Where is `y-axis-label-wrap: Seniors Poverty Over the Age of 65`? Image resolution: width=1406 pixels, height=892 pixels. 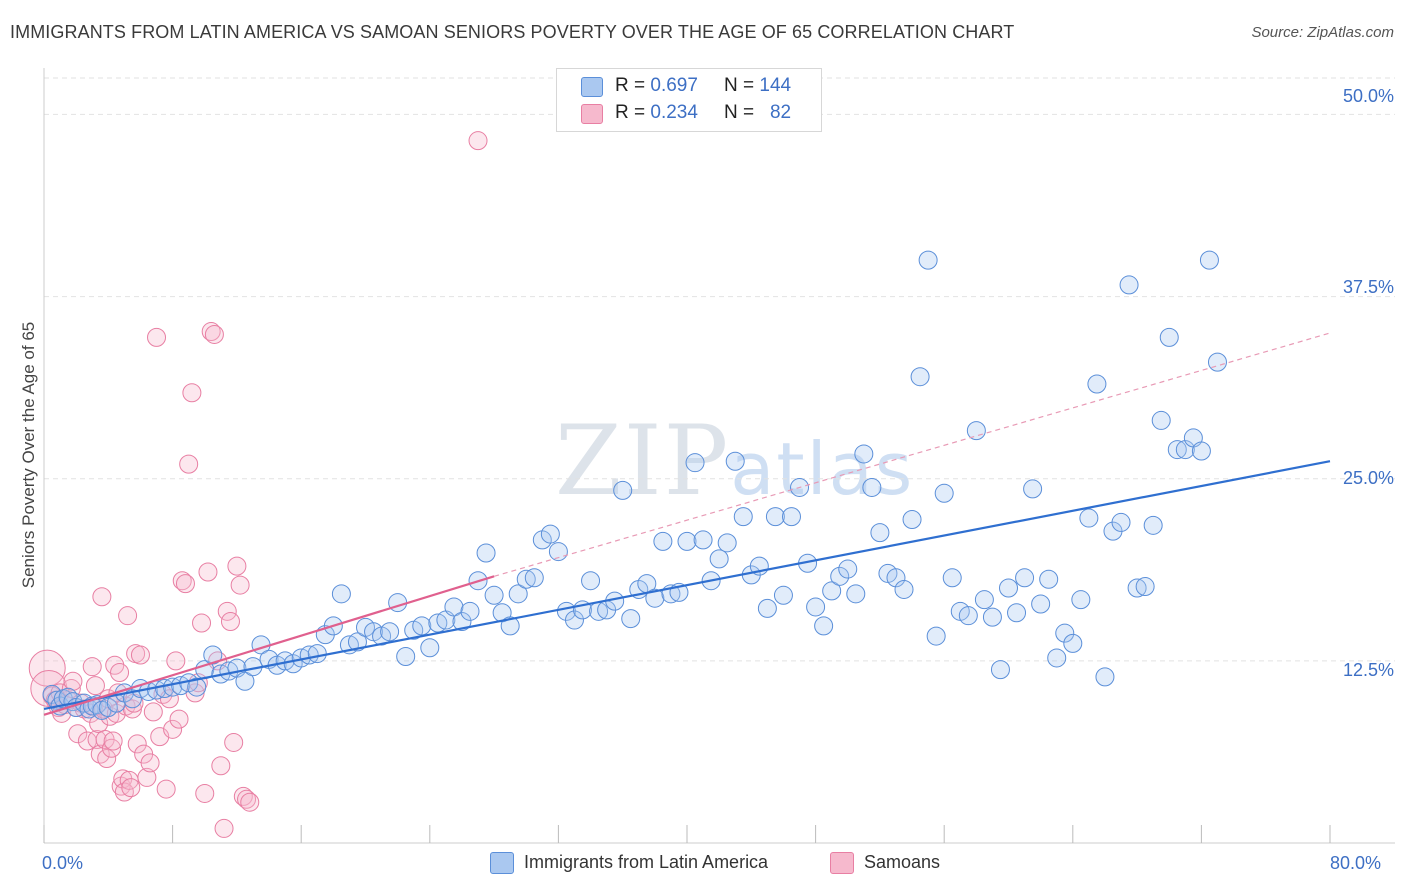
y-axis-label-wrap: Seniors Poverty Over the Age of 65 is located at coordinates (29, 446).